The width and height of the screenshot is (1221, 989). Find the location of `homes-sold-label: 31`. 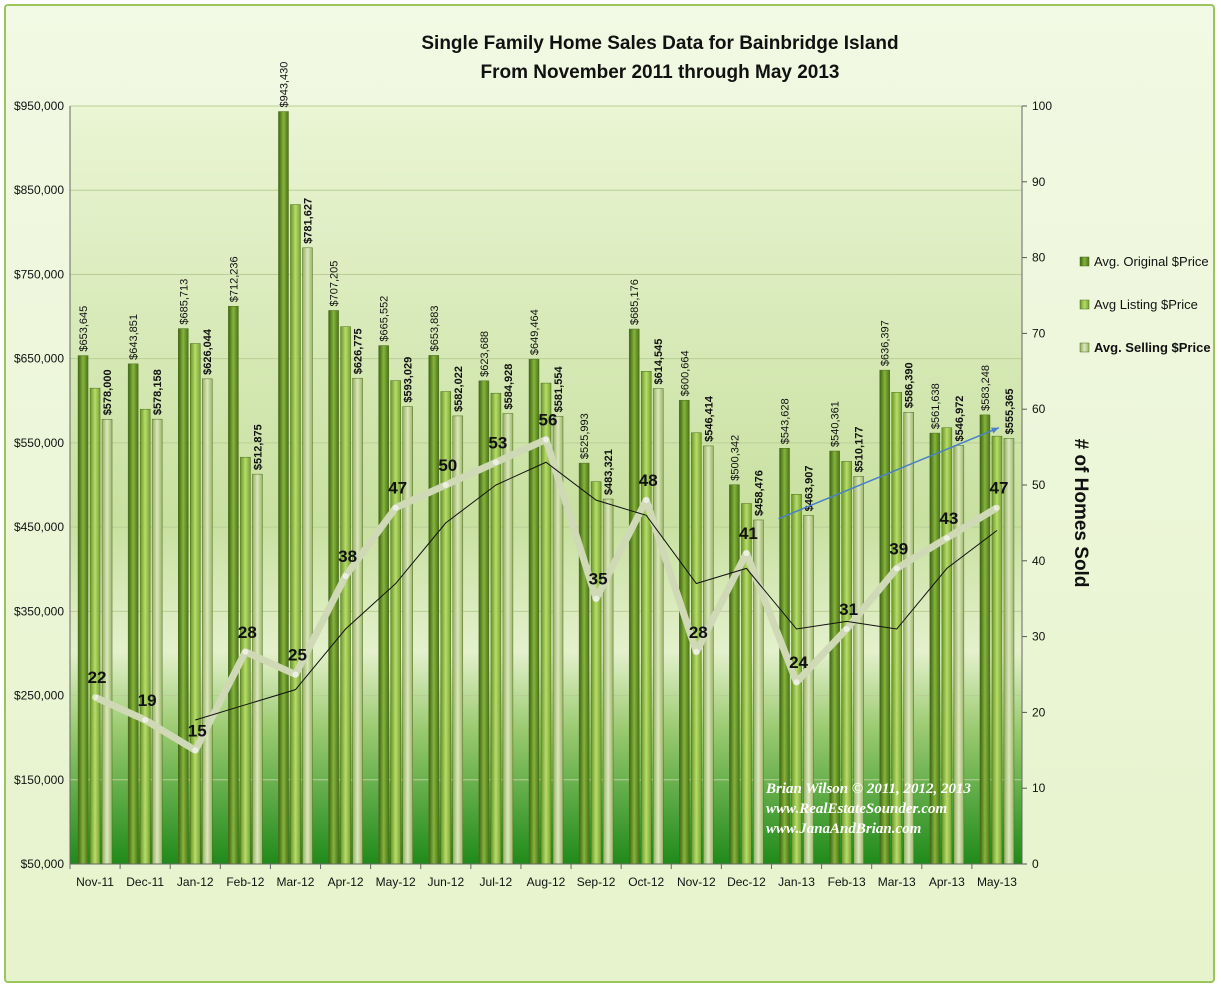

homes-sold-label: 31 is located at coordinates (848, 609).